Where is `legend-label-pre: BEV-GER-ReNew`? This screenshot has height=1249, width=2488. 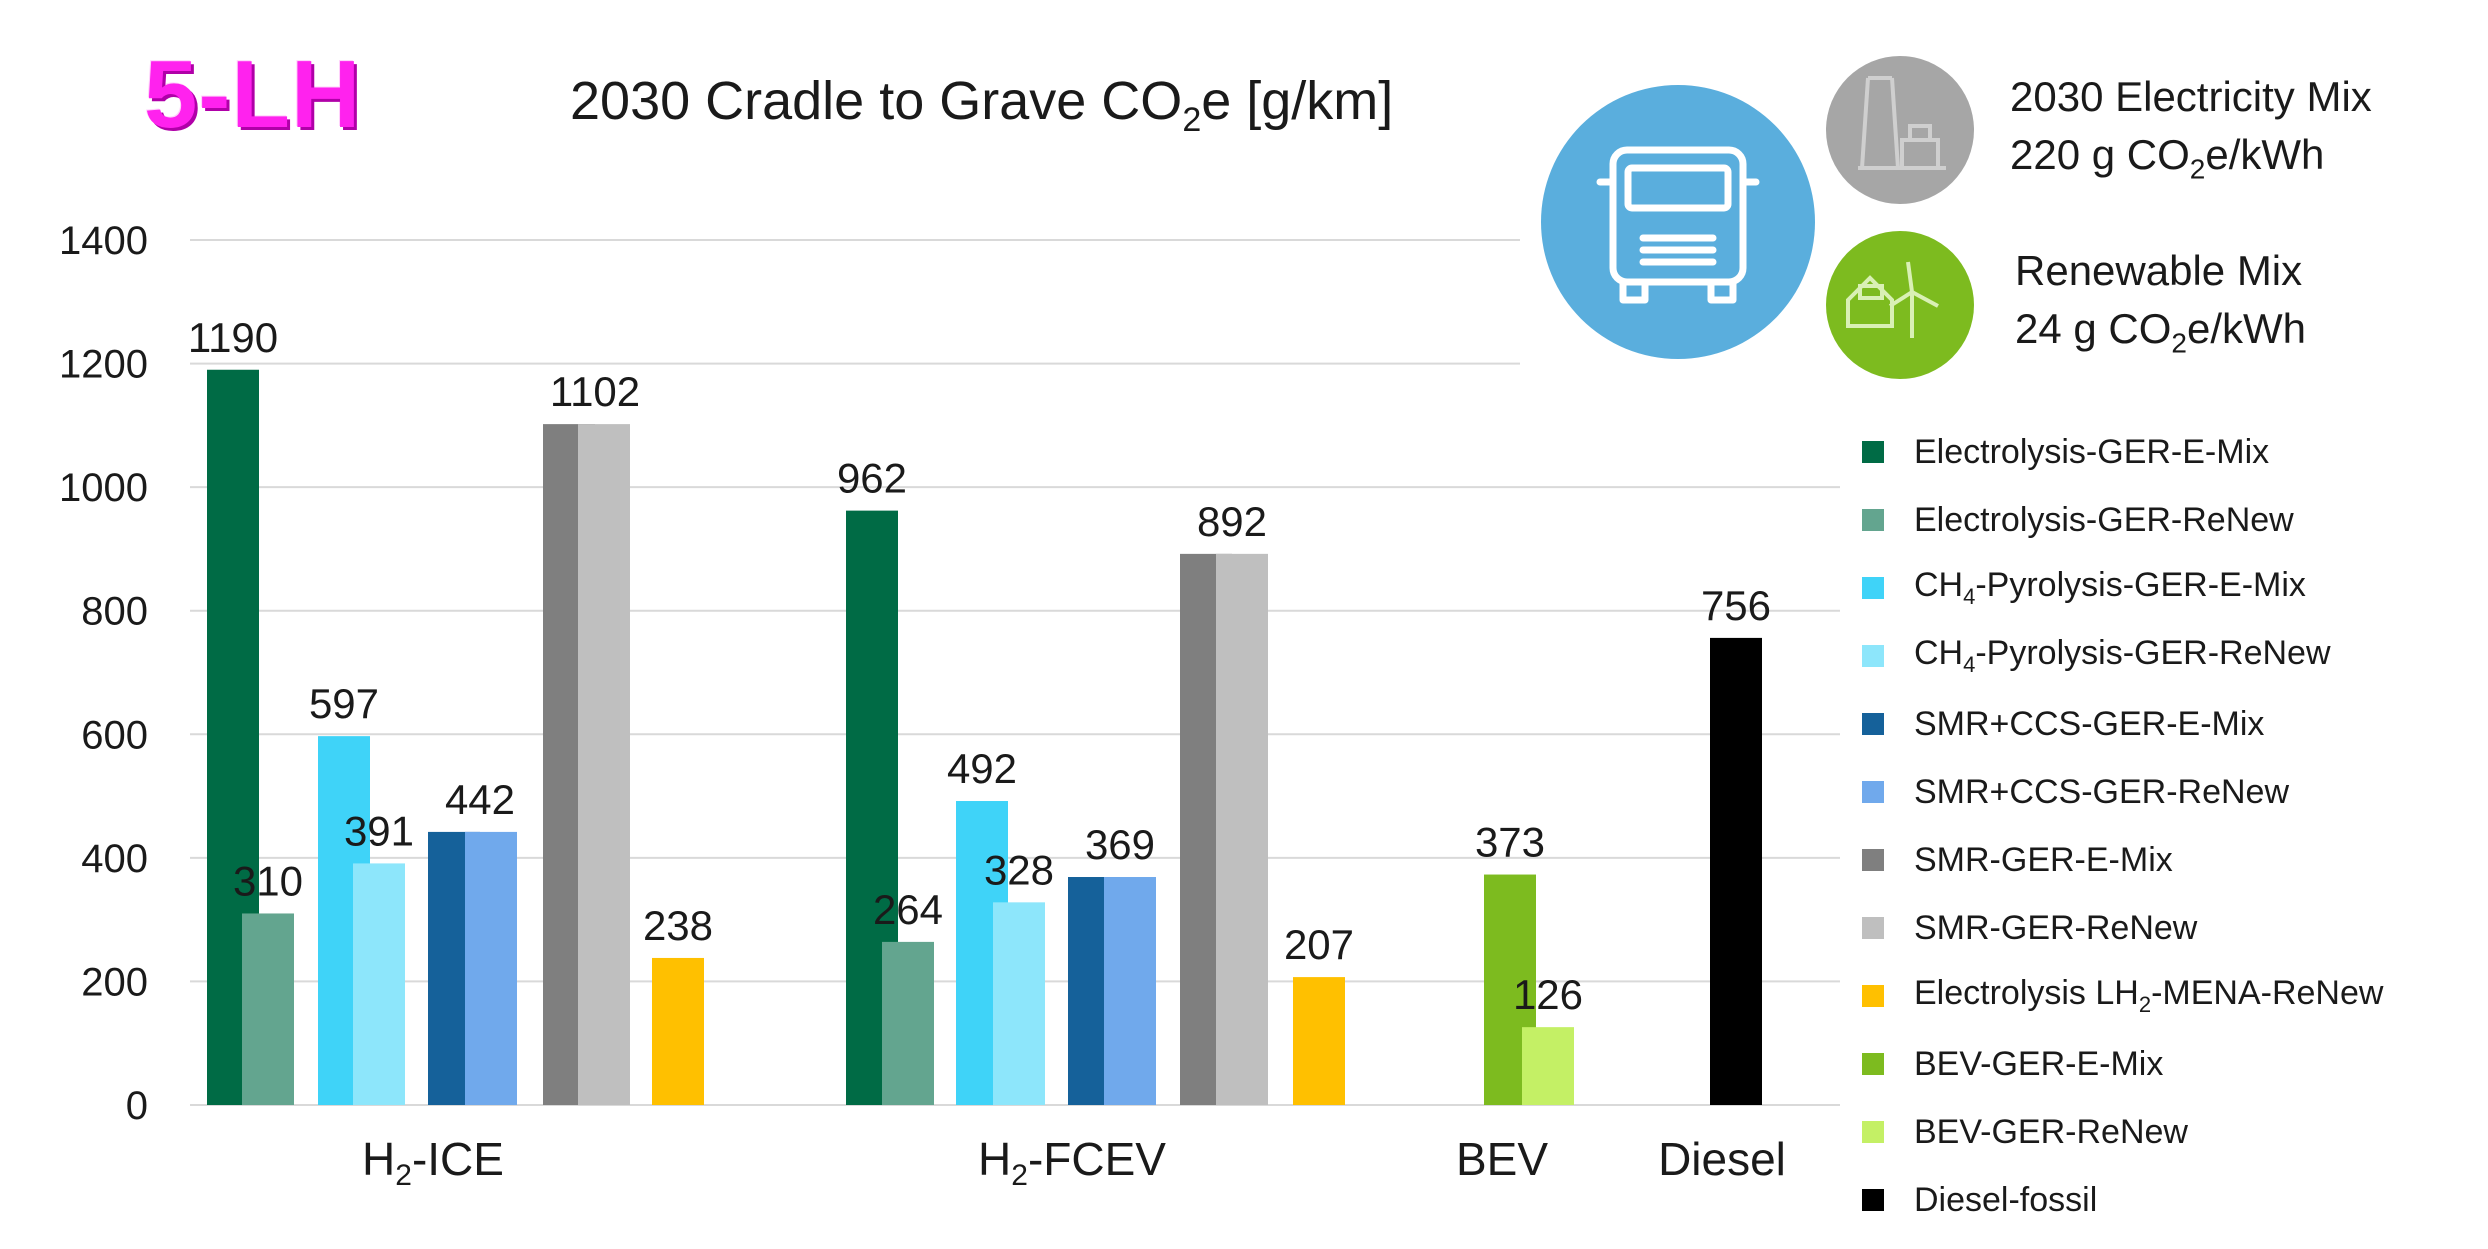 legend-label-pre: BEV-GER-ReNew is located at coordinates (2051, 1131).